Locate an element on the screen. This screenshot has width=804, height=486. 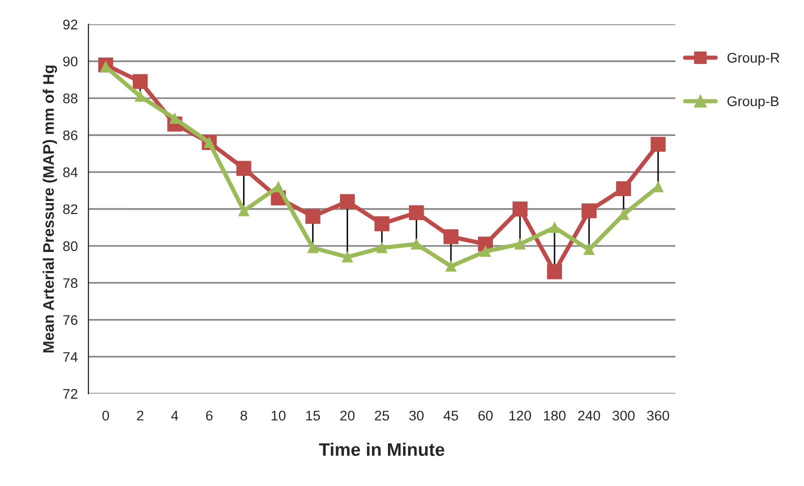
x-tick-label: 2 is located at coordinates (140, 415).